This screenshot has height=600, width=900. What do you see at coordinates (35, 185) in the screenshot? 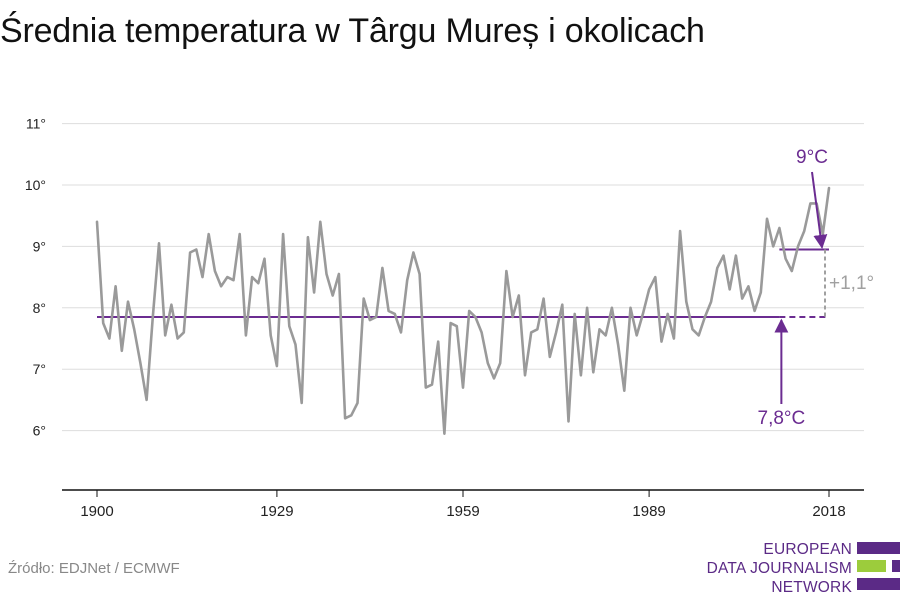
I see `y-tick-label: 10°` at bounding box center [35, 185].